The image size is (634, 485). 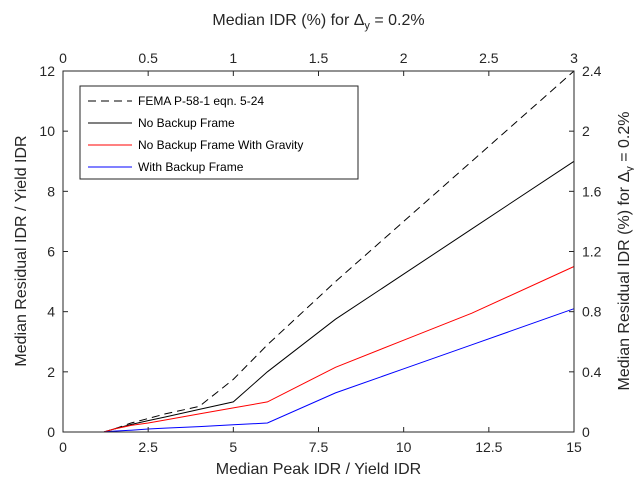 I want to click on top-tick-label: 2.5, so click(x=489, y=58).